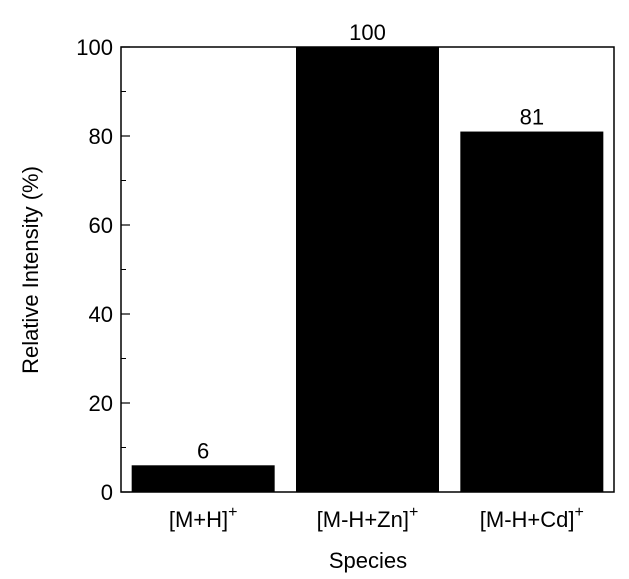  I want to click on data-label-2: 81, so click(532, 117).